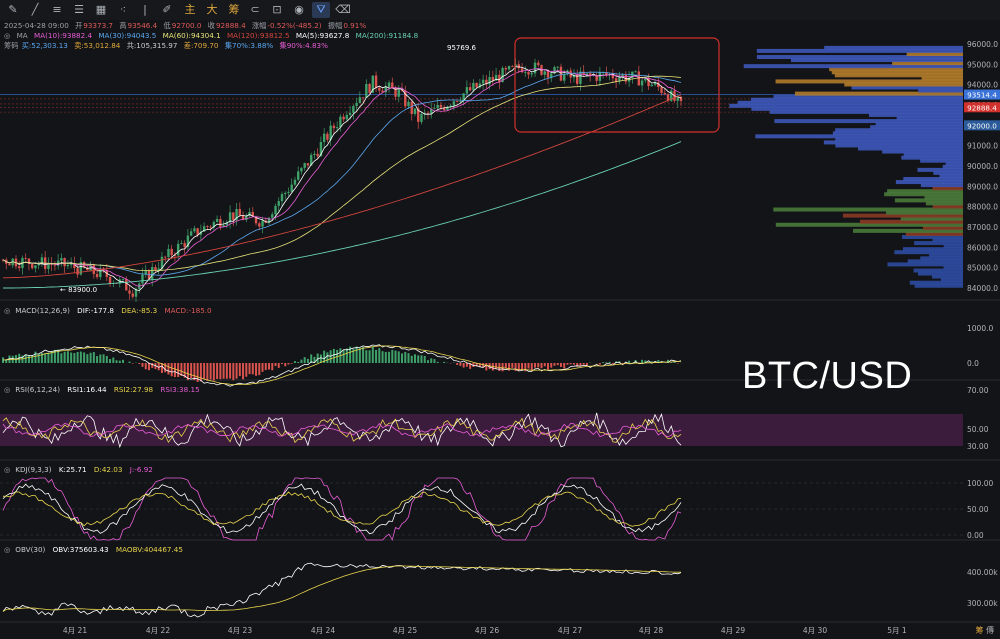 This screenshot has height=639, width=1000. What do you see at coordinates (979, 630) in the screenshot?
I see `chip-corner-button: 筹` at bounding box center [979, 630].